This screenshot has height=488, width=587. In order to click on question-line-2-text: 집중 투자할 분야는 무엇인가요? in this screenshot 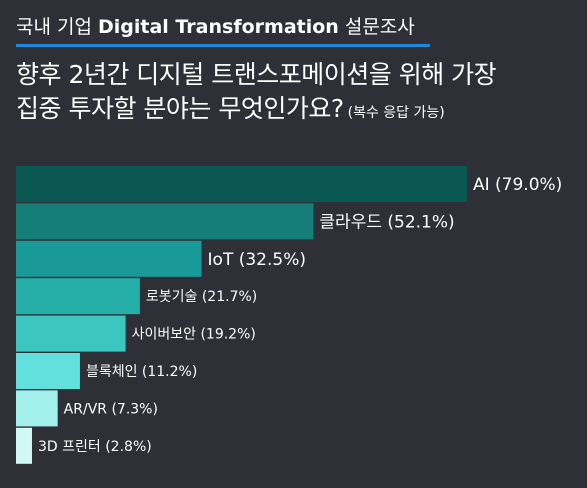, I will do `click(180, 108)`.